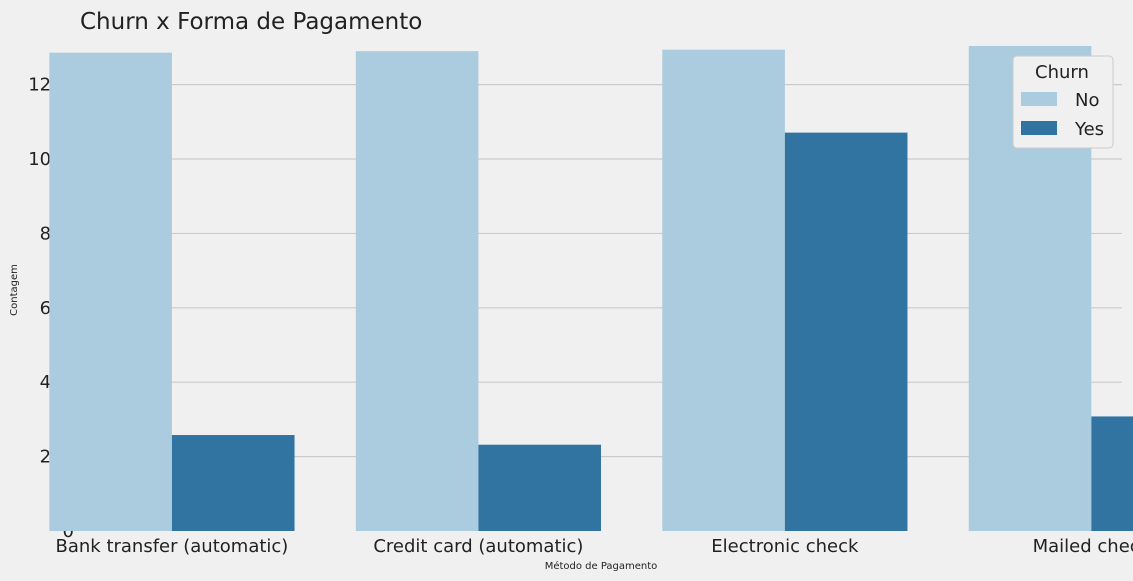 The height and width of the screenshot is (581, 1133). Describe the element at coordinates (601, 566) in the screenshot. I see `x-axis-label: Método de Pagamento` at that location.